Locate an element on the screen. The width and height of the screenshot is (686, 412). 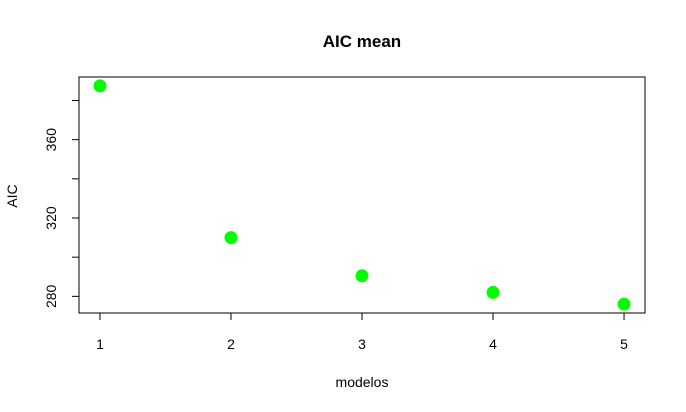
chart-title: AIC mean is located at coordinates (362, 41).